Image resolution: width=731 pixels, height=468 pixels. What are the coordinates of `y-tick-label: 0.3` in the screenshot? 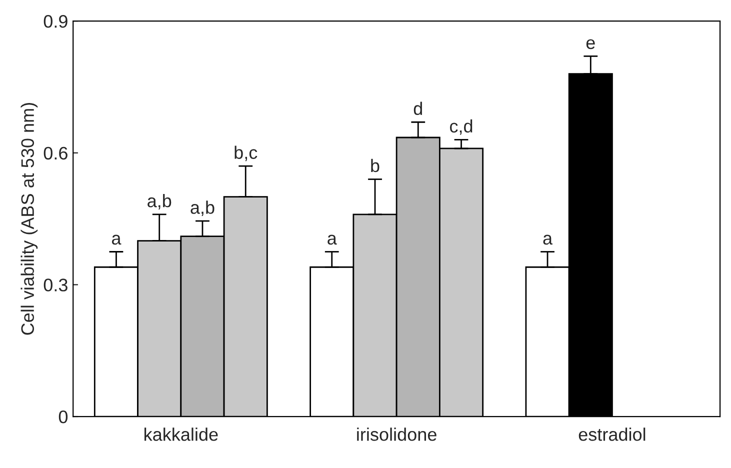 It's located at (56, 285).